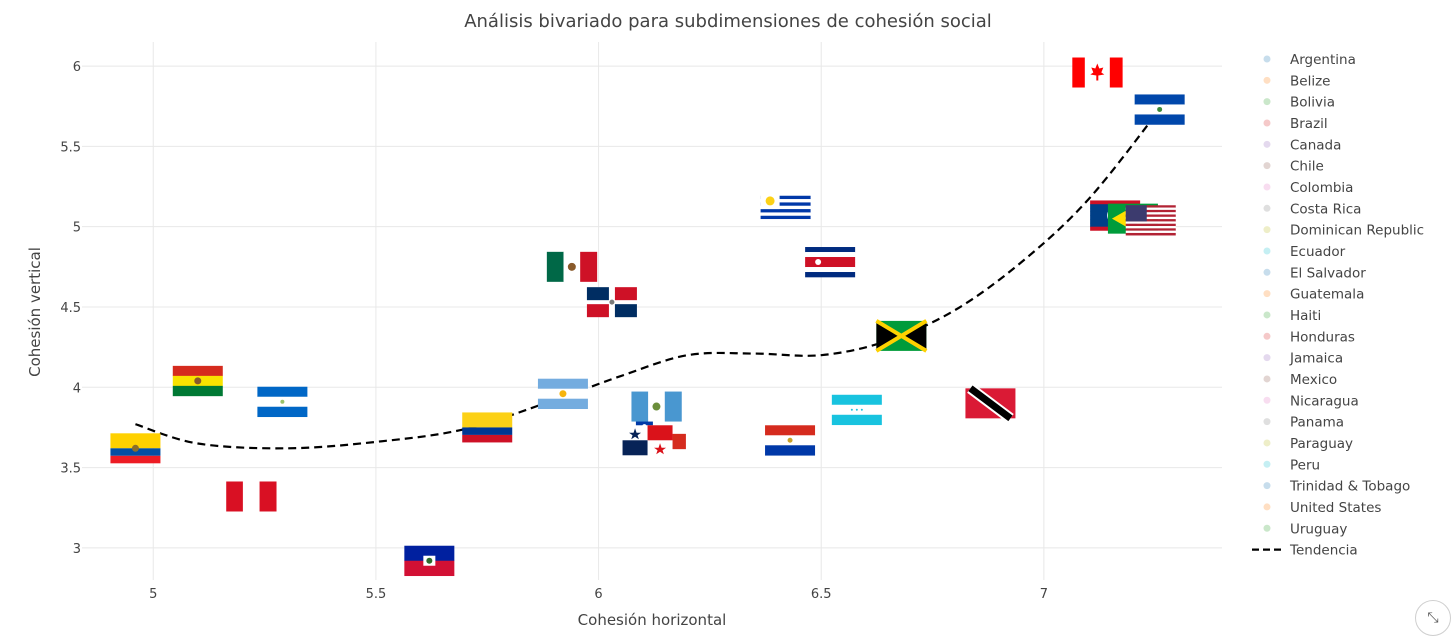 The image size is (1456, 642). What do you see at coordinates (611, 302) in the screenshot?
I see `flag-marker-dominican-republic` at bounding box center [611, 302].